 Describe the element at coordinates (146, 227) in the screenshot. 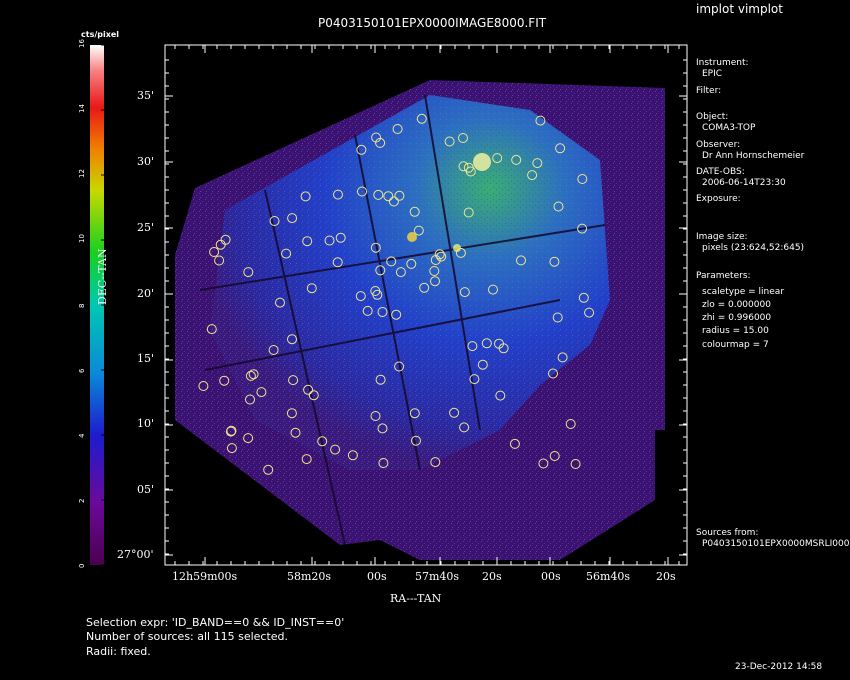

I see `y-tick-label: 25'` at that location.